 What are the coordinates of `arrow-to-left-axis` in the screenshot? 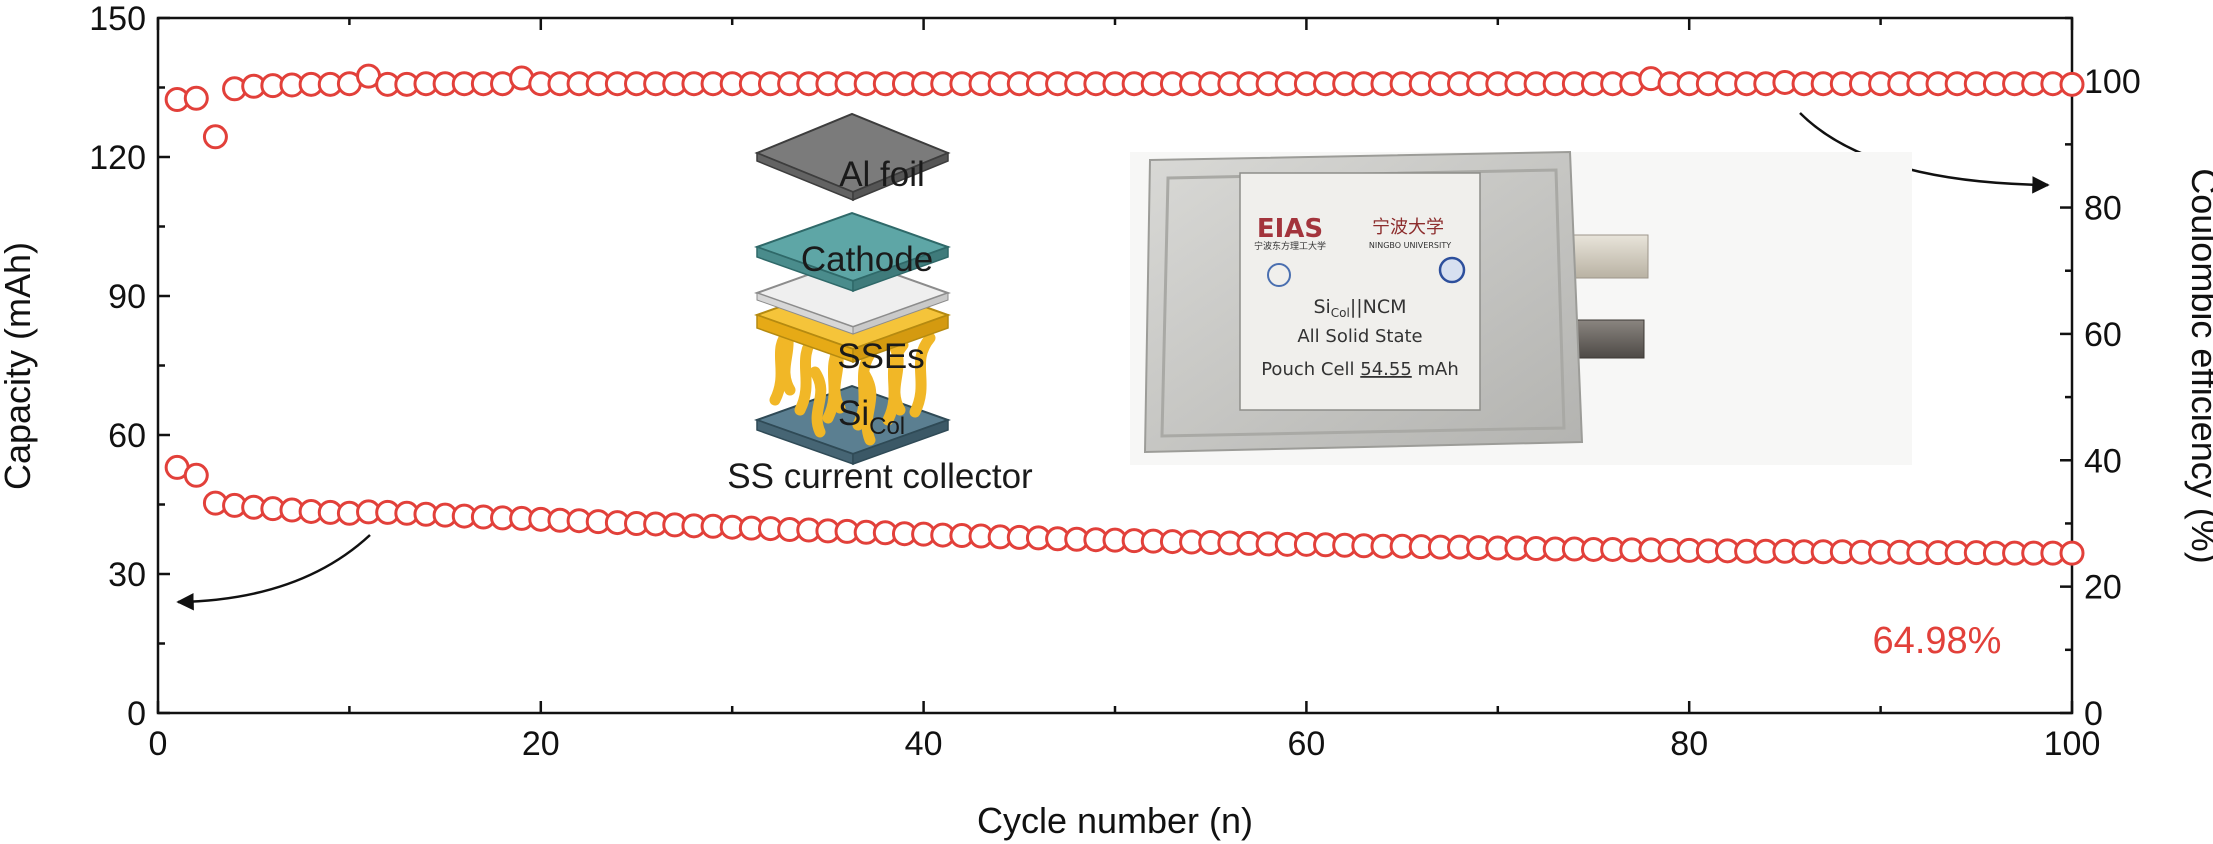 It's located at (273, 572).